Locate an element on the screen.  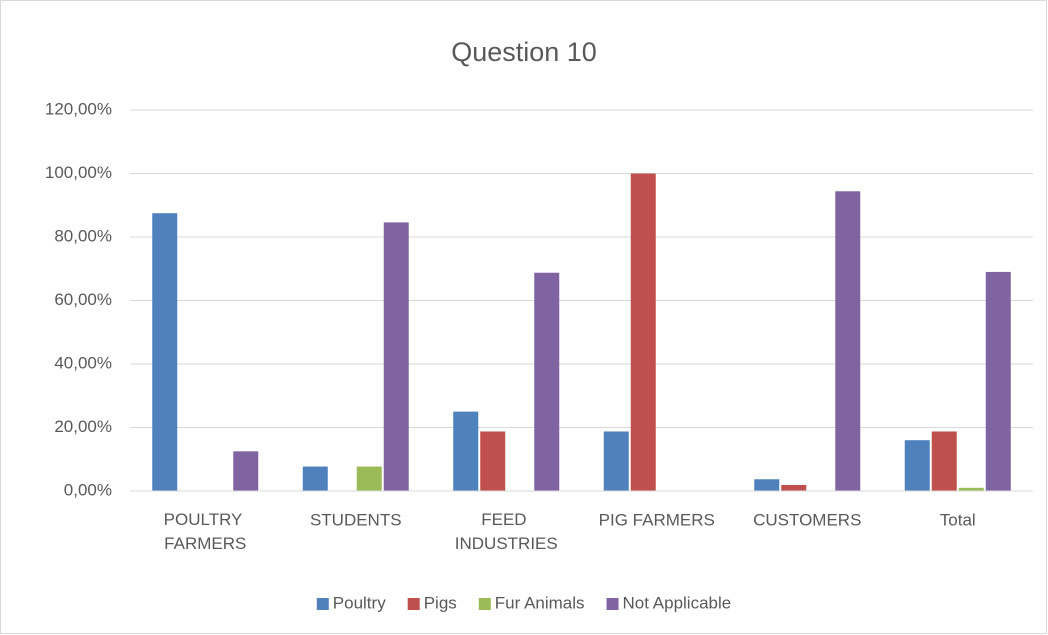
y-tick-label: 80,00% is located at coordinates (83, 235).